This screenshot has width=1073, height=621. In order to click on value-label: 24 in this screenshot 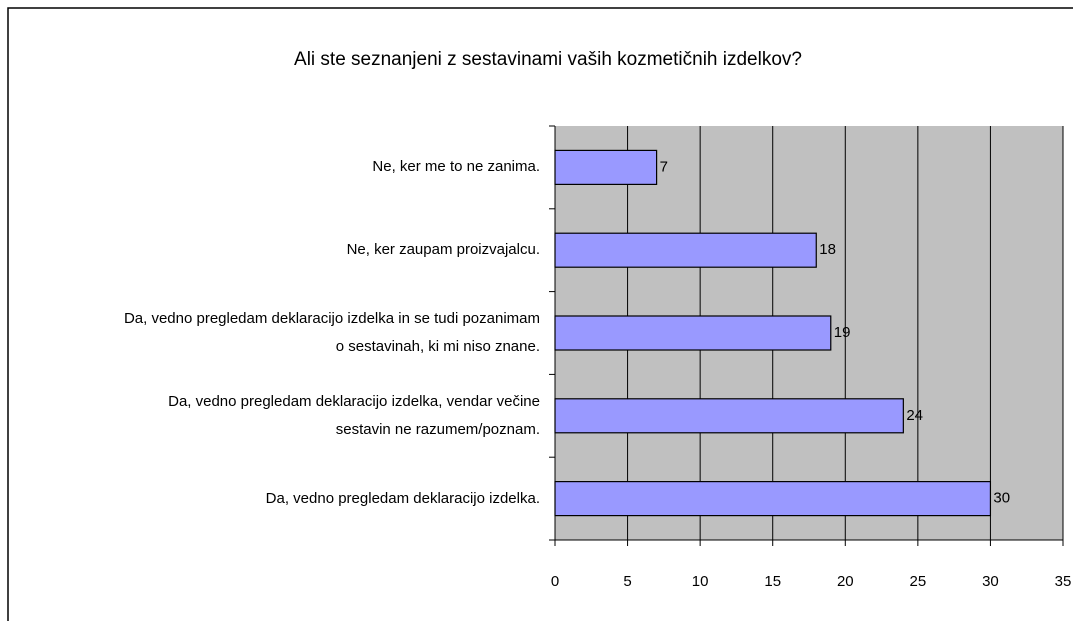, I will do `click(914, 415)`.